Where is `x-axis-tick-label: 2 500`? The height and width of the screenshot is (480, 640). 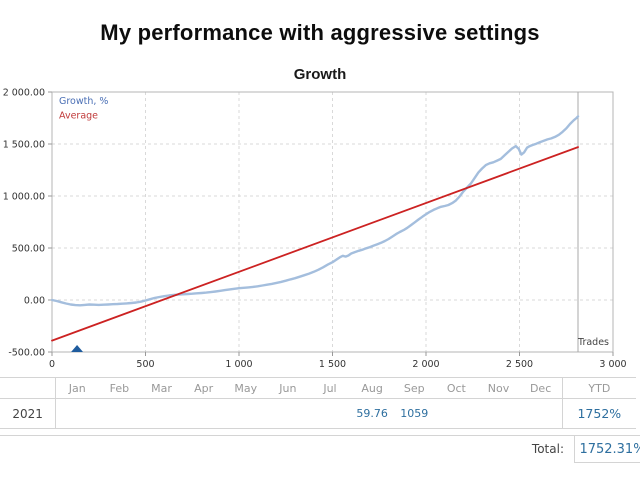 x-axis-tick-label: 2 500 is located at coordinates (519, 364).